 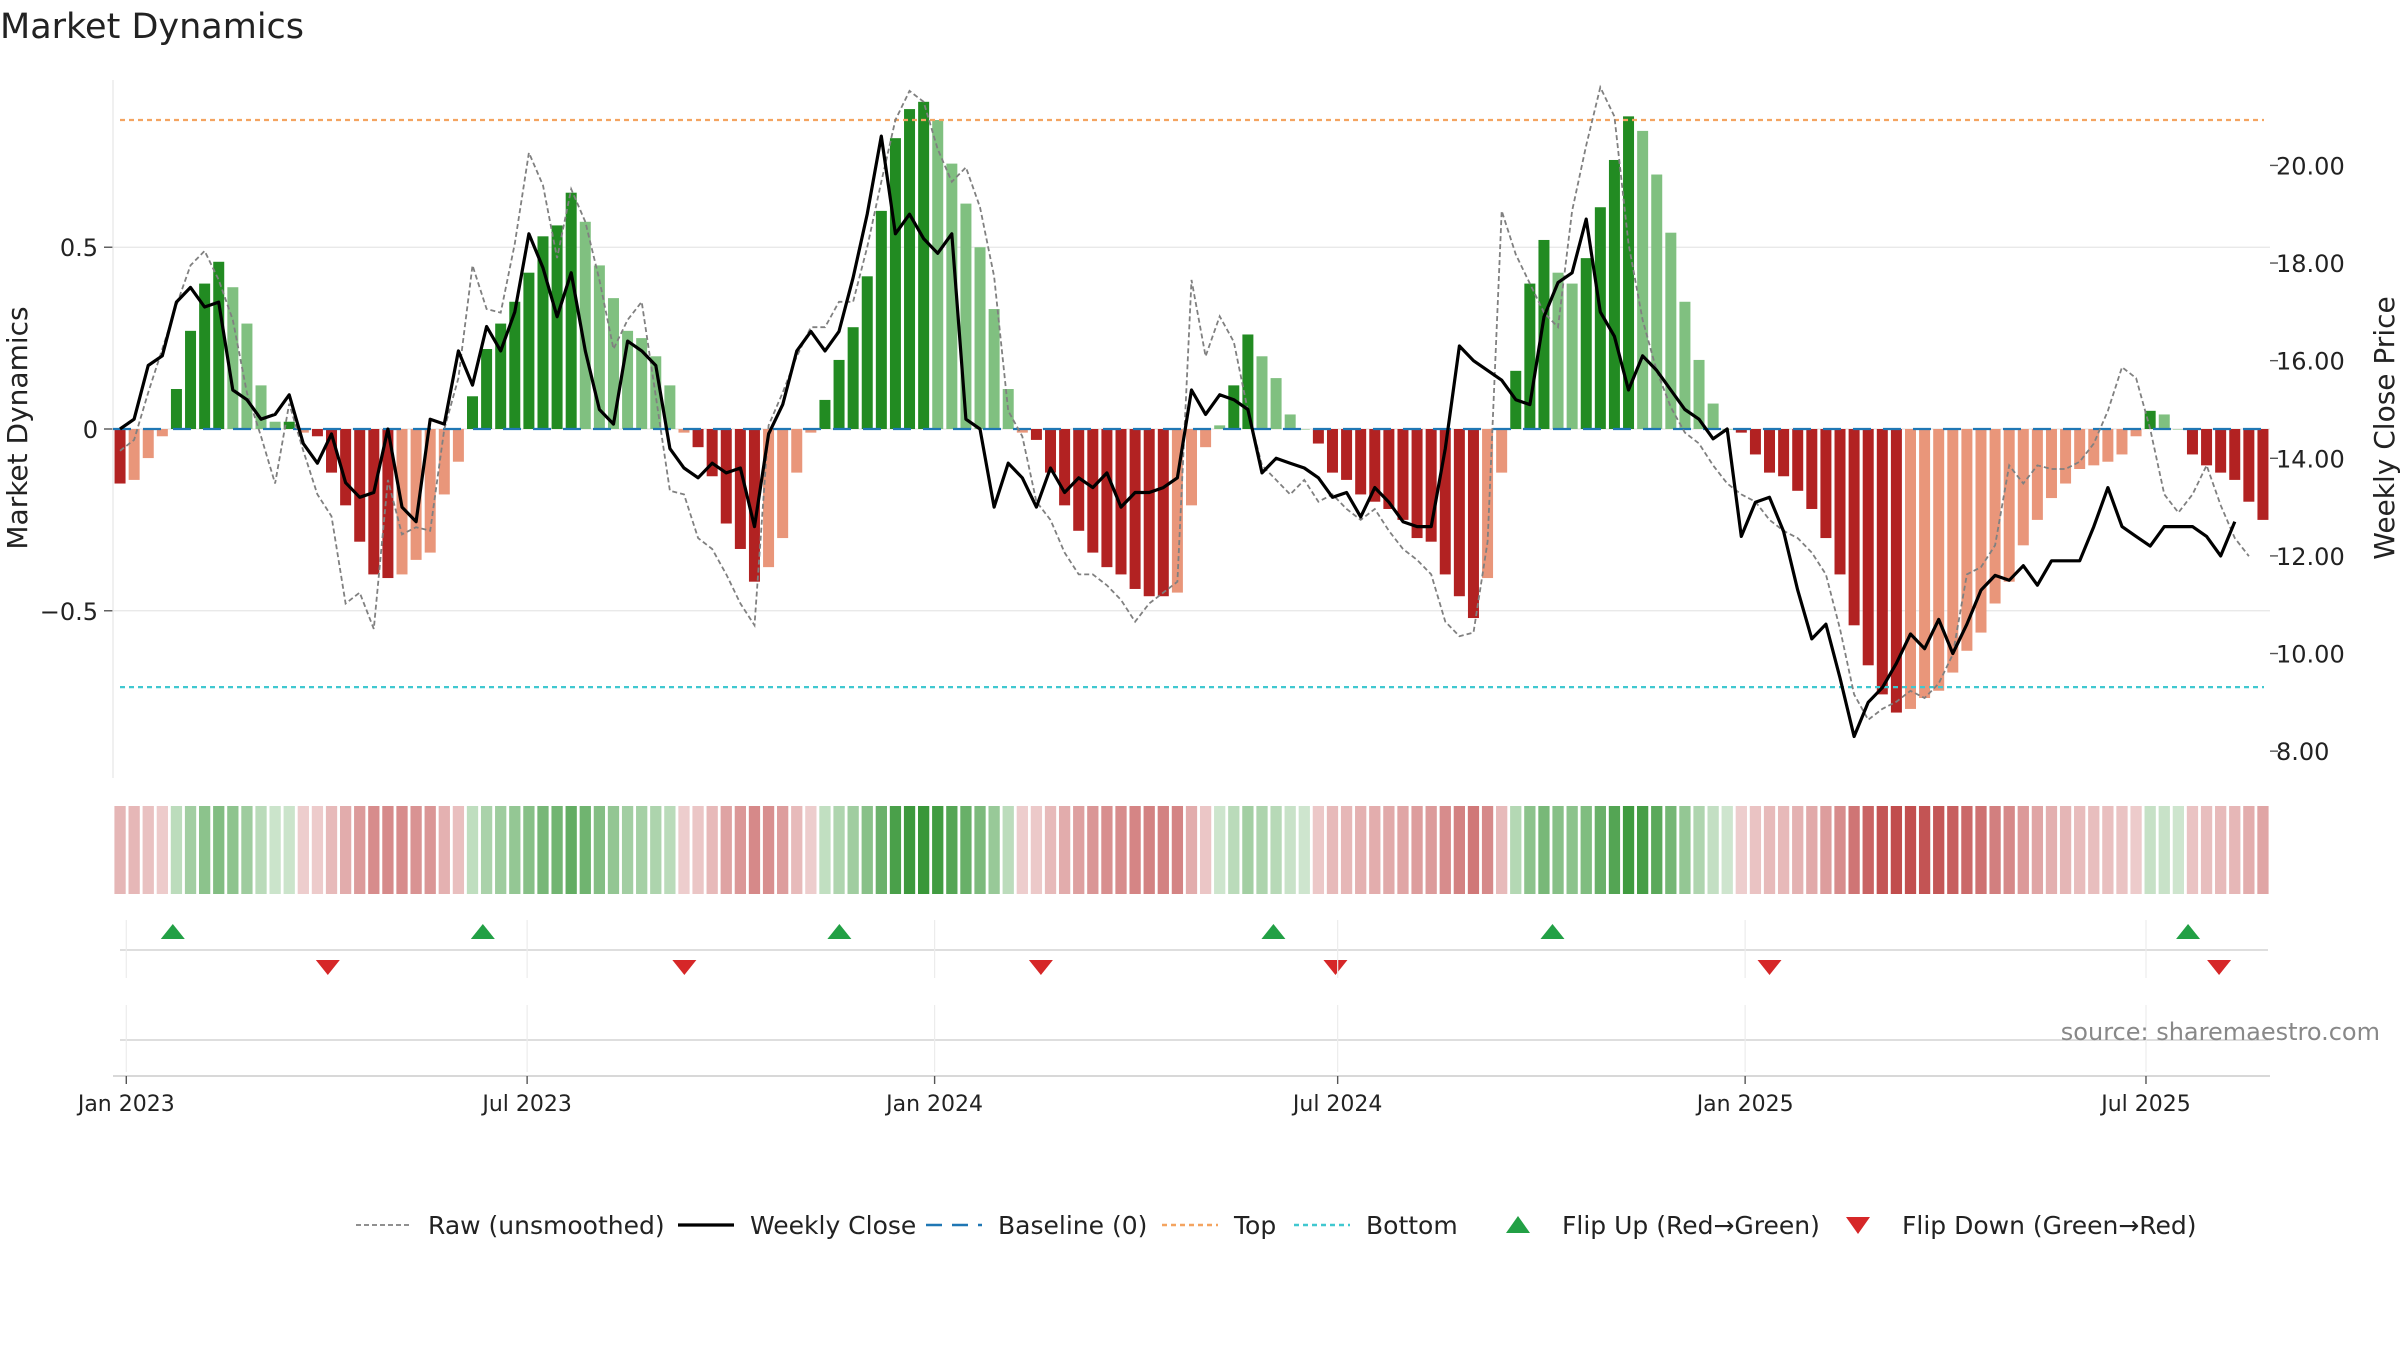 What do you see at coordinates (526, 1104) in the screenshot?
I see `x-tick-label: Jul 2023` at bounding box center [526, 1104].